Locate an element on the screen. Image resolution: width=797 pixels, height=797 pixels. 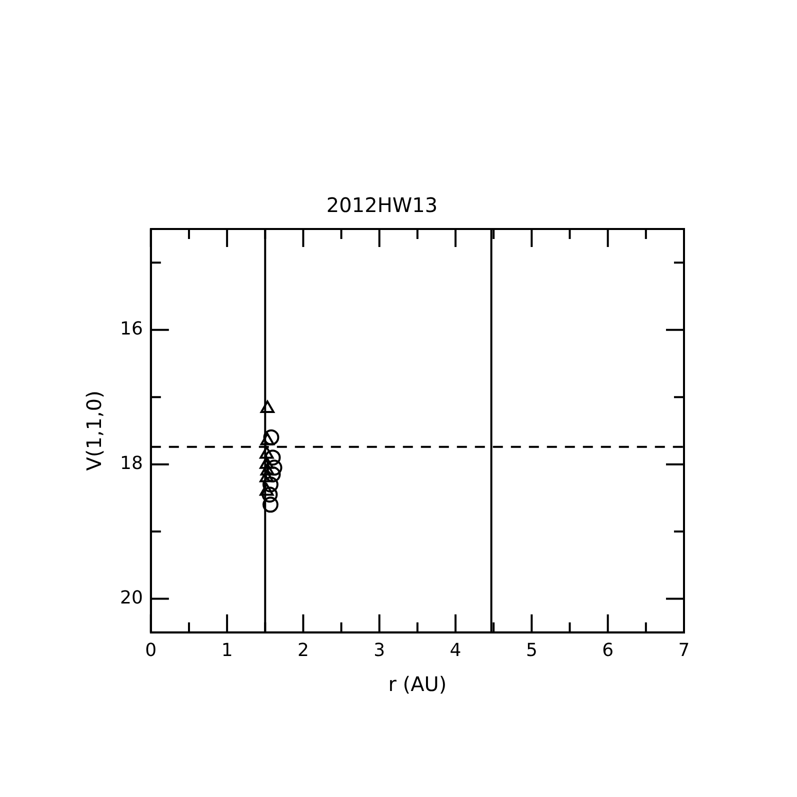
x-tick-label: 6 is located at coordinates (608, 650).